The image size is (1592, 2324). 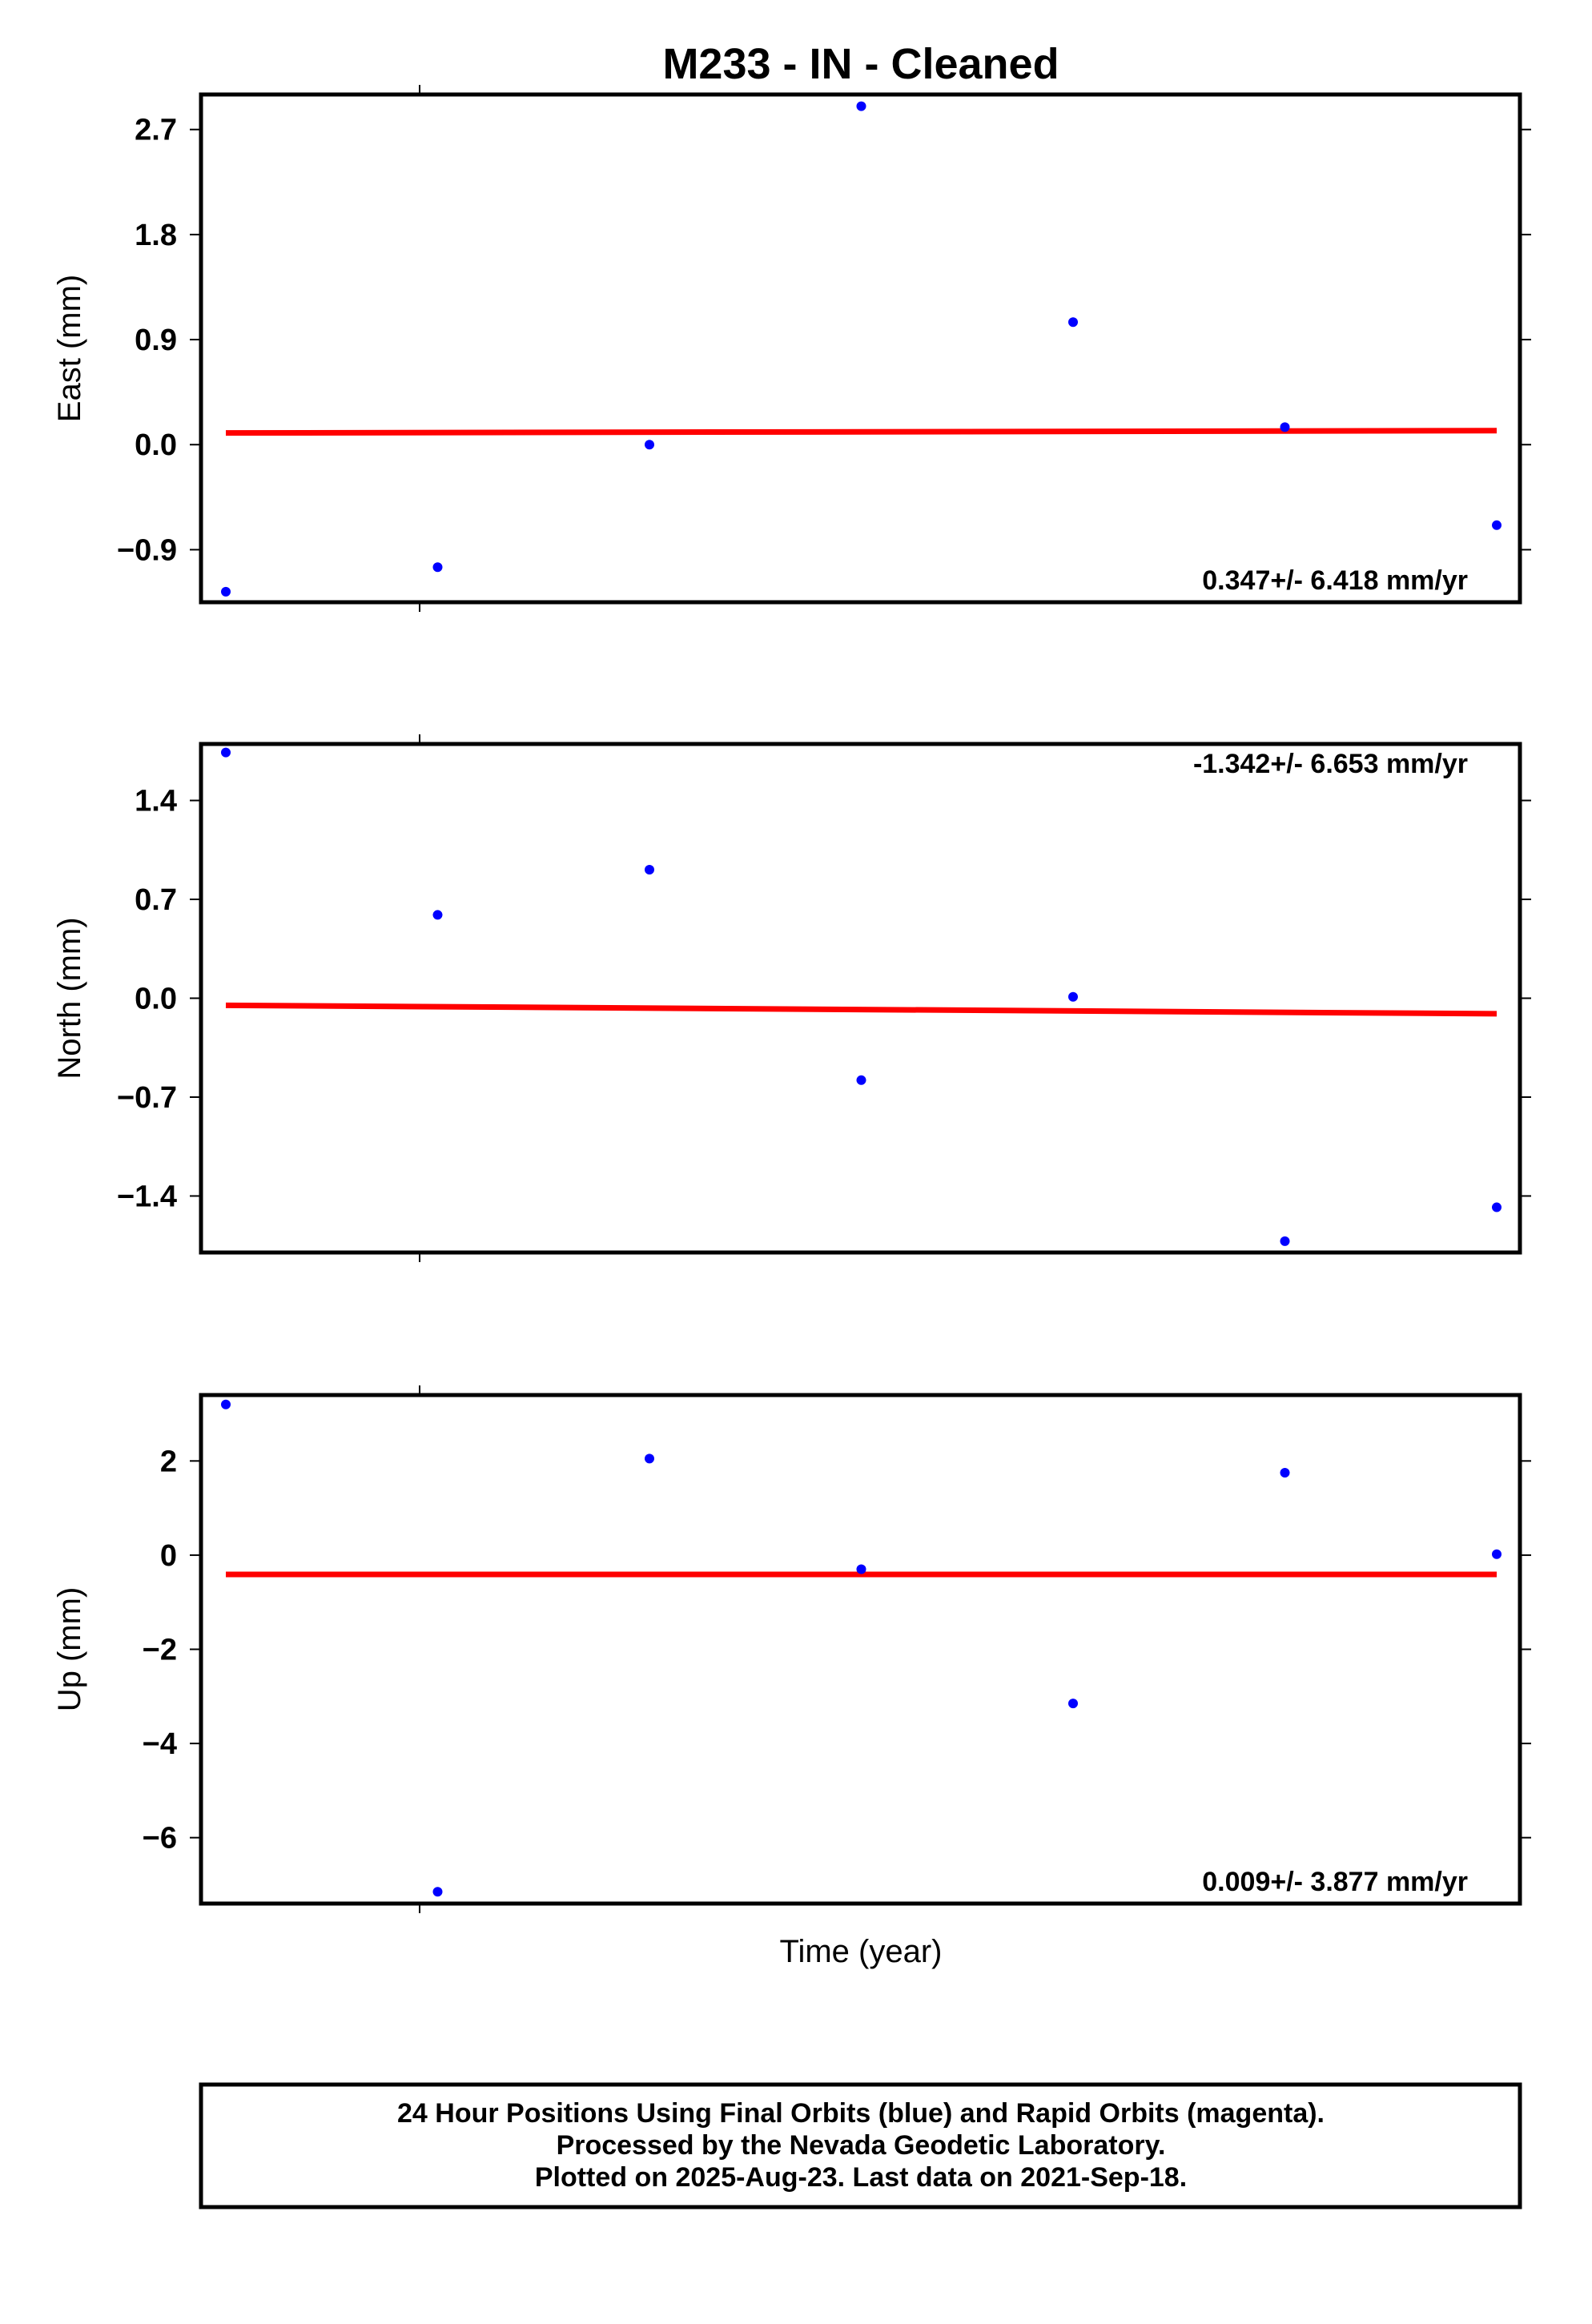 I want to click on up-ytick-label: −2, so click(x=160, y=1650).